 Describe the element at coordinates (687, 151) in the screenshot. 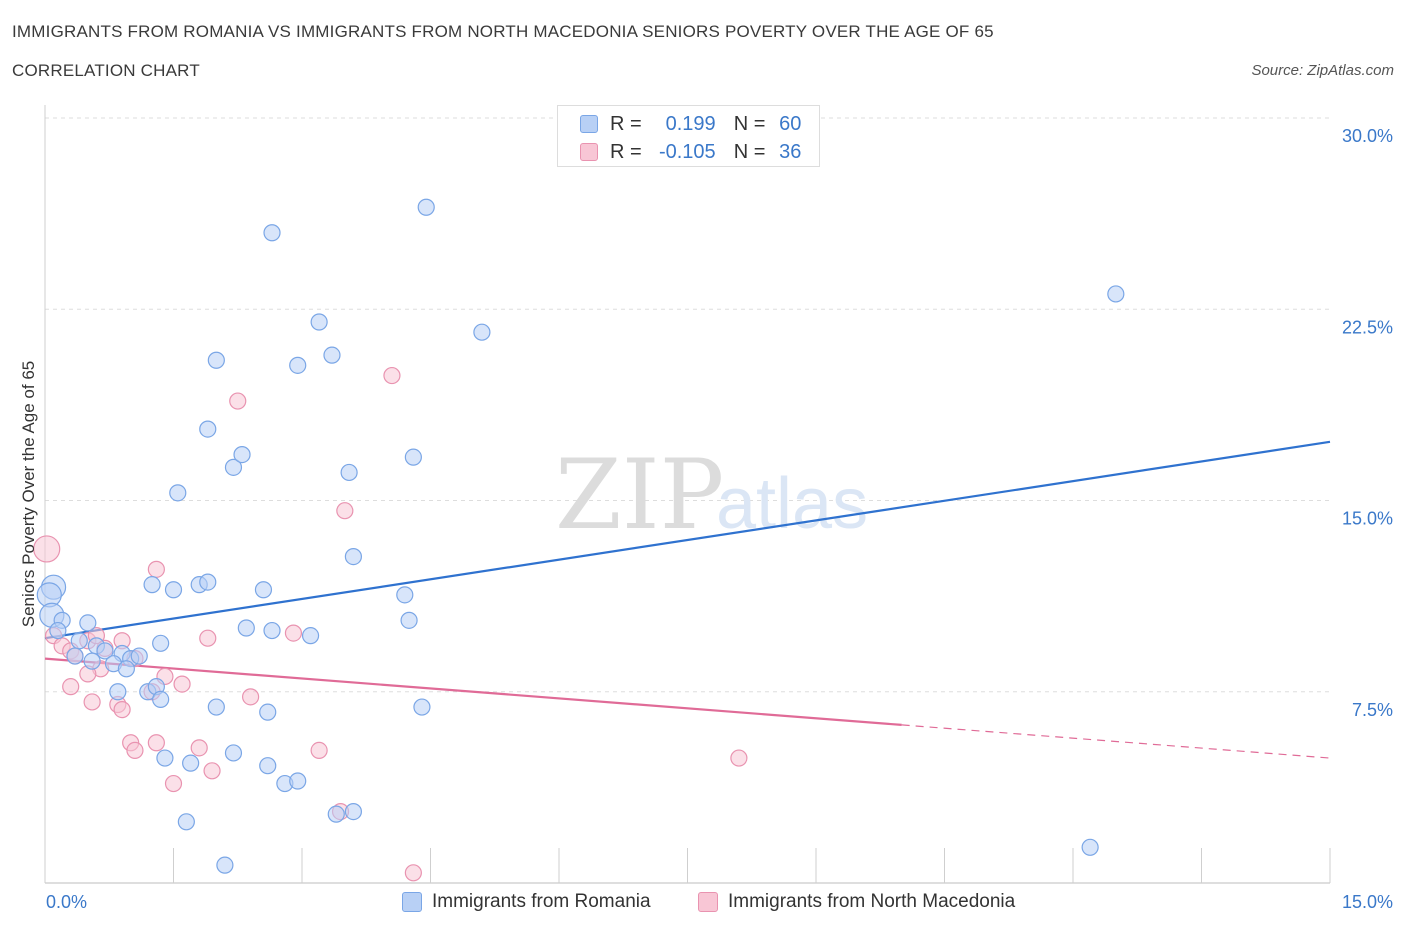

I see `macedonia-r-value: -0.105` at that location.